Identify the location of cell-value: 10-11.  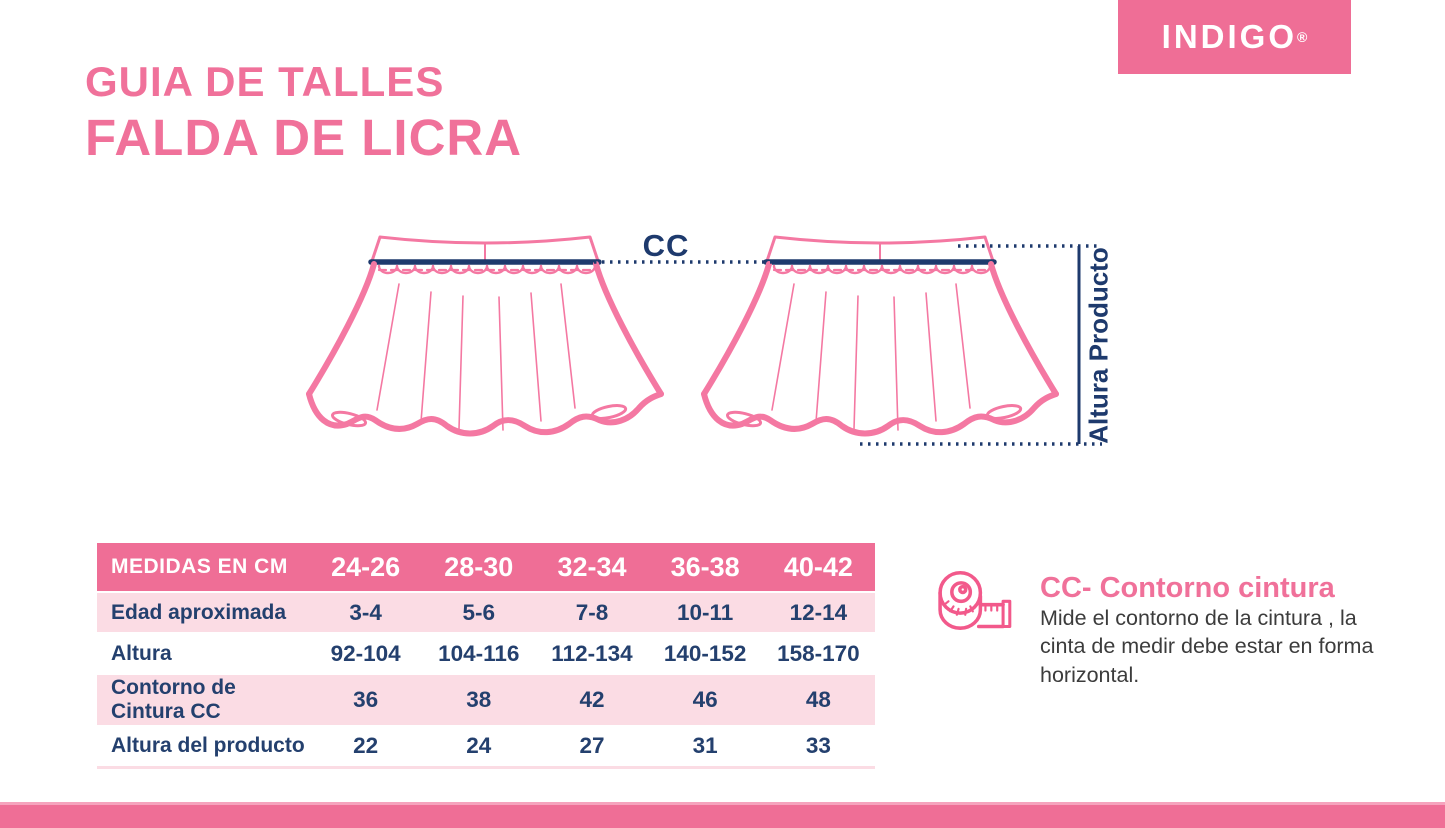
(705, 612).